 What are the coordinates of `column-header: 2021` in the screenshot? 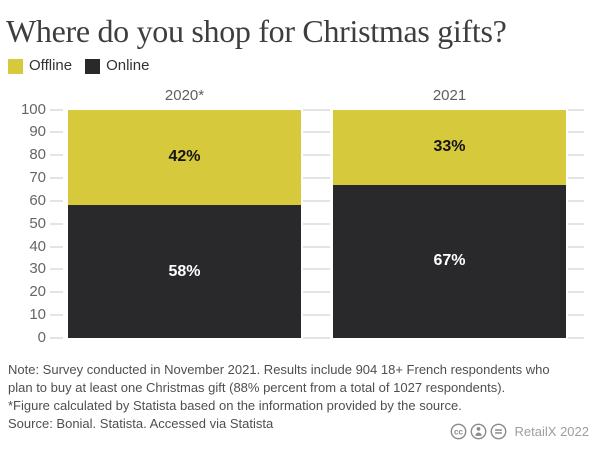 It's located at (449, 95).